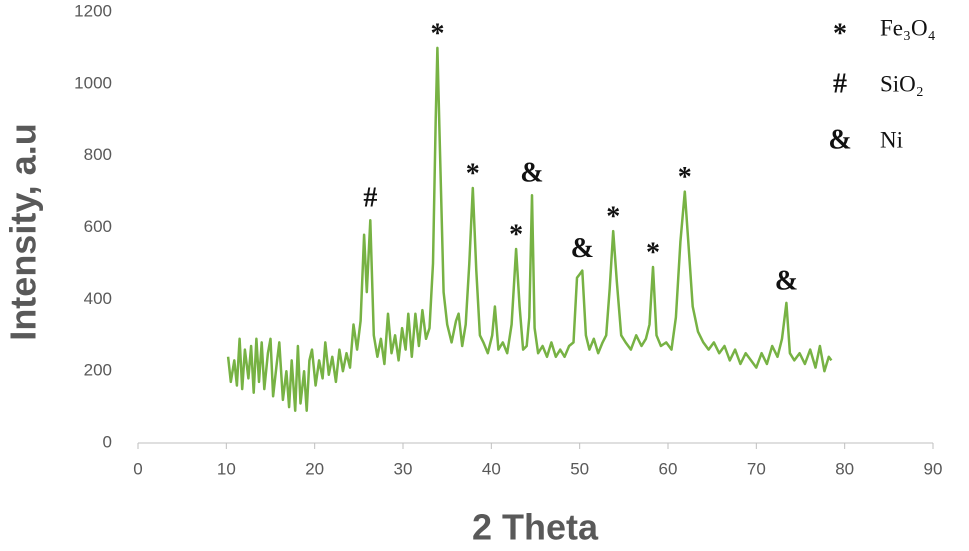 This screenshot has height=551, width=969. I want to click on x-tick-label: 70, so click(756, 468).